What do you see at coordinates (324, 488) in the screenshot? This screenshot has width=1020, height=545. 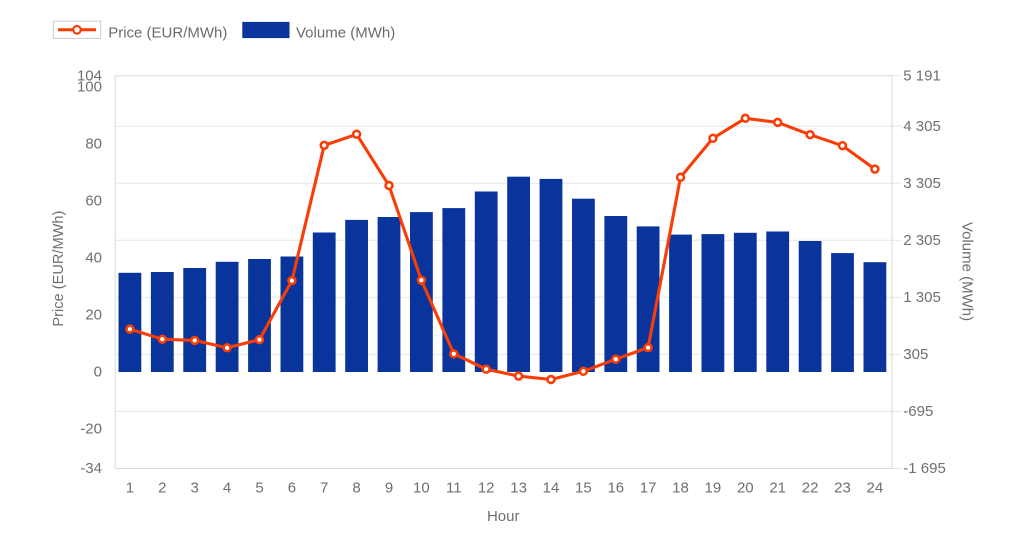 I see `svg-text: 7` at bounding box center [324, 488].